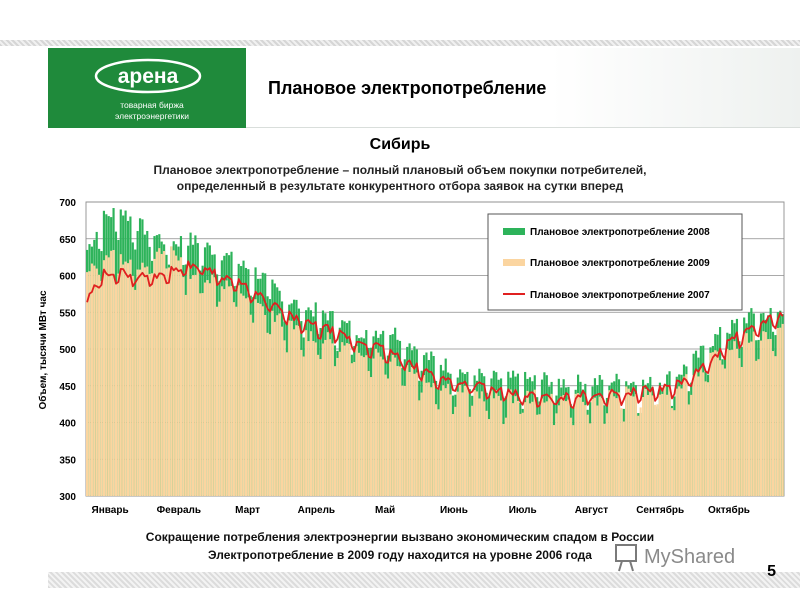  I want to click on header-title-area: Плановое электропотребление, so click(523, 88).